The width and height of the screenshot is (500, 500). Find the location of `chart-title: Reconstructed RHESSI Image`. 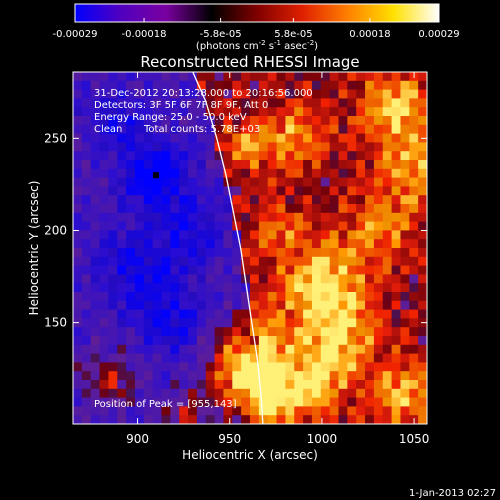

chart-title: Reconstructed RHESSI Image is located at coordinates (249, 62).